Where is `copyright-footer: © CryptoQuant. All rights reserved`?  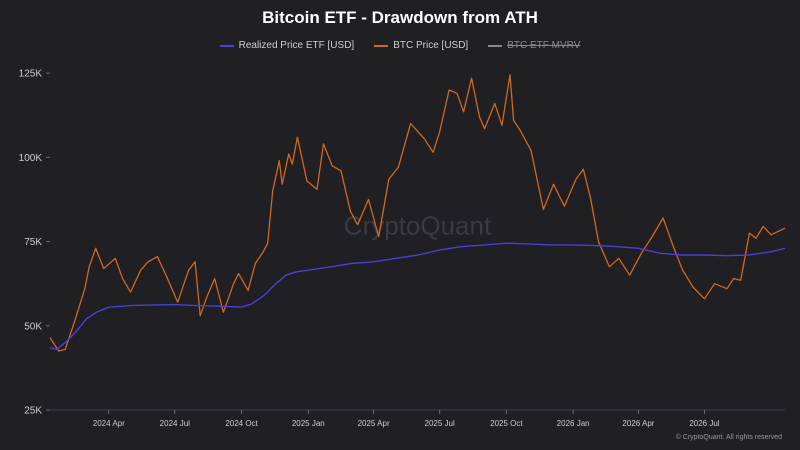
copyright-footer: © CryptoQuant. All rights reserved is located at coordinates (728, 437).